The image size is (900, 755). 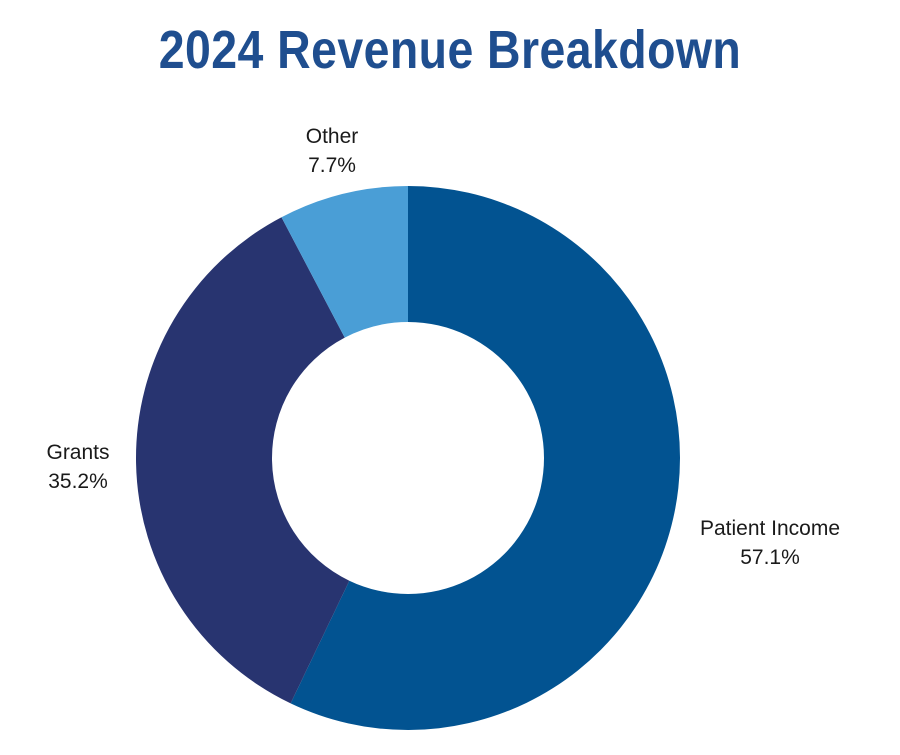 I want to click on slice-value-other: 7.7%, so click(x=332, y=165).